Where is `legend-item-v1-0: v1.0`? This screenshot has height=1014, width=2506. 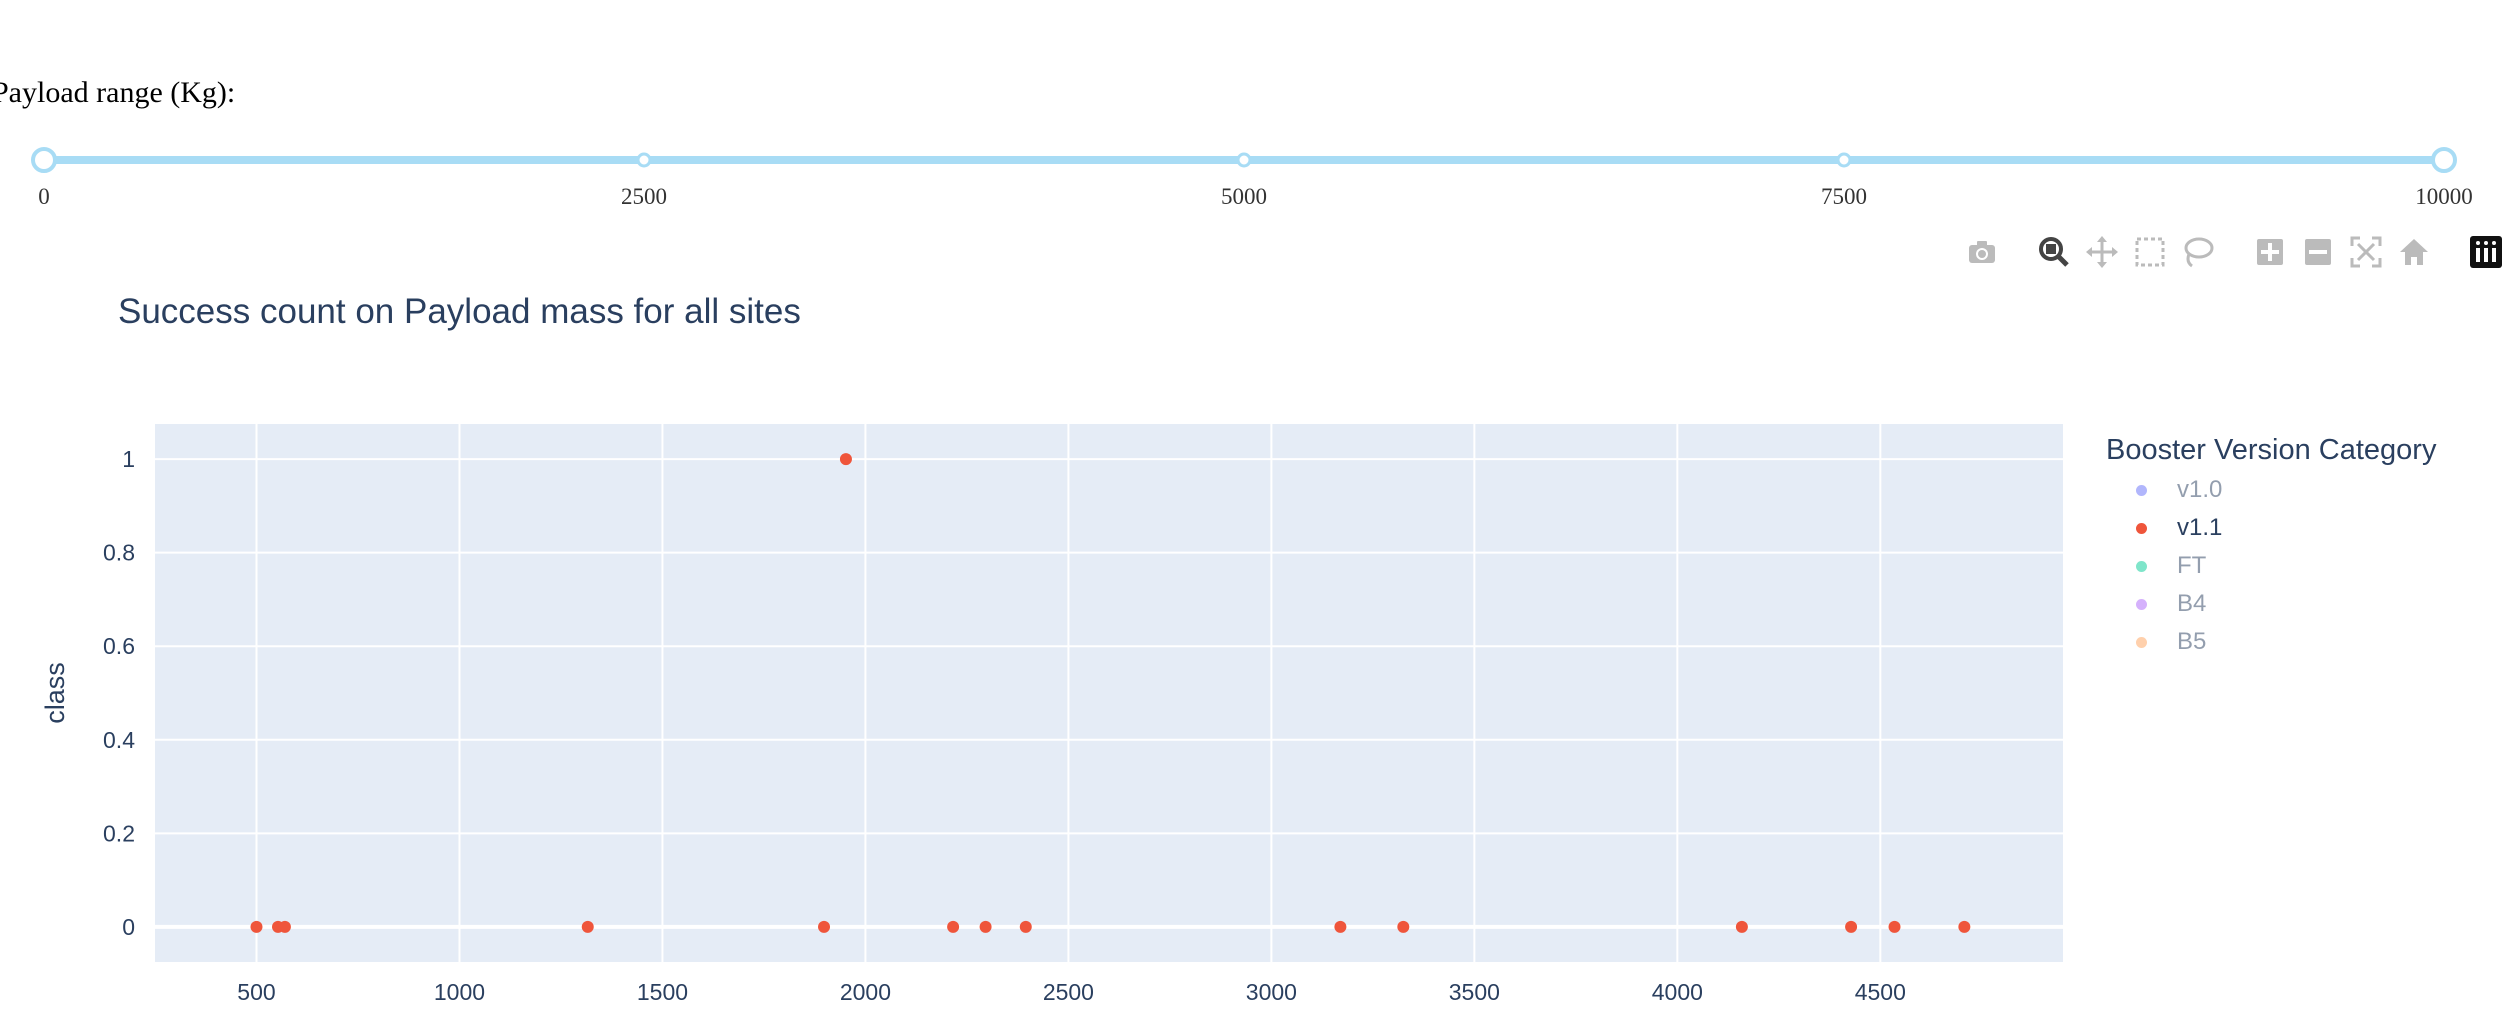
legend-item-v1-0: v1.0 is located at coordinates (2271, 490).